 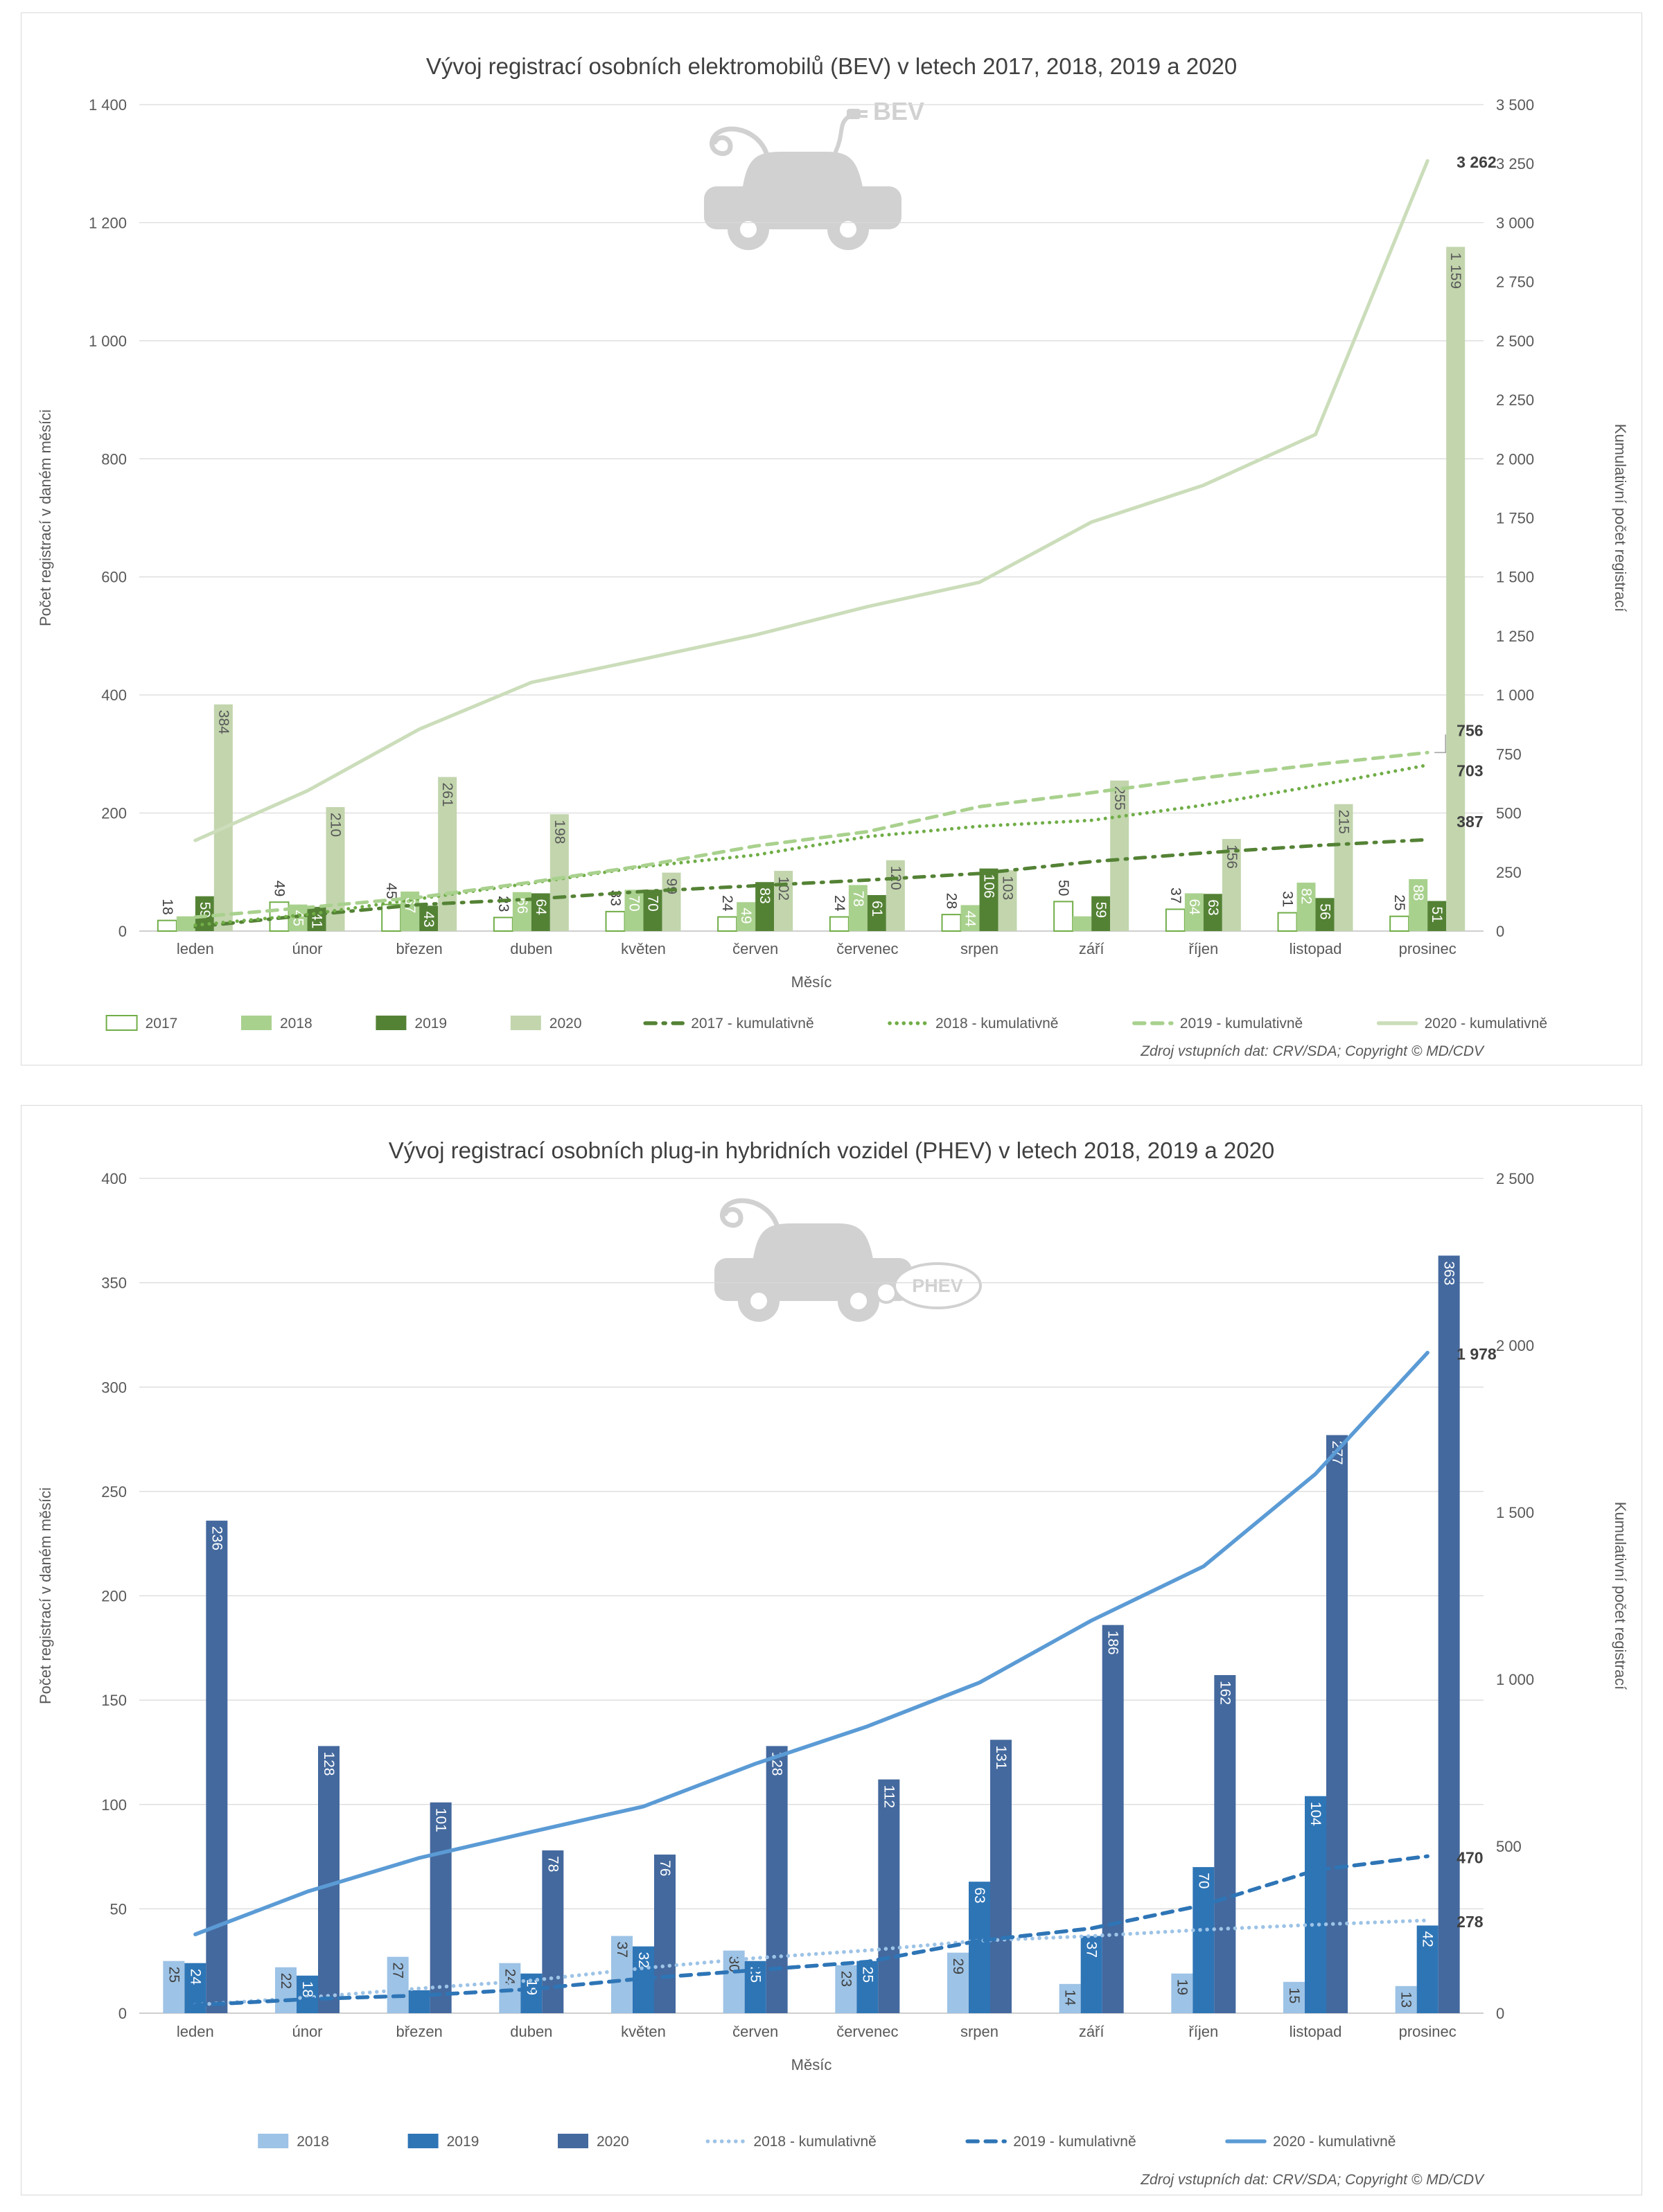 What do you see at coordinates (205, 910) in the screenshot?
I see `bar-label-2019-leden: 59` at bounding box center [205, 910].